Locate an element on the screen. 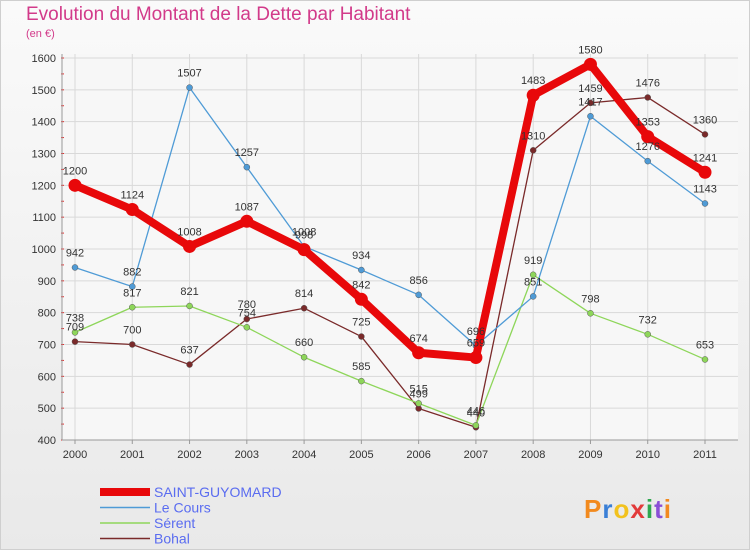 This screenshot has width=750, height=550. data-label: 814 is located at coordinates (304, 294).